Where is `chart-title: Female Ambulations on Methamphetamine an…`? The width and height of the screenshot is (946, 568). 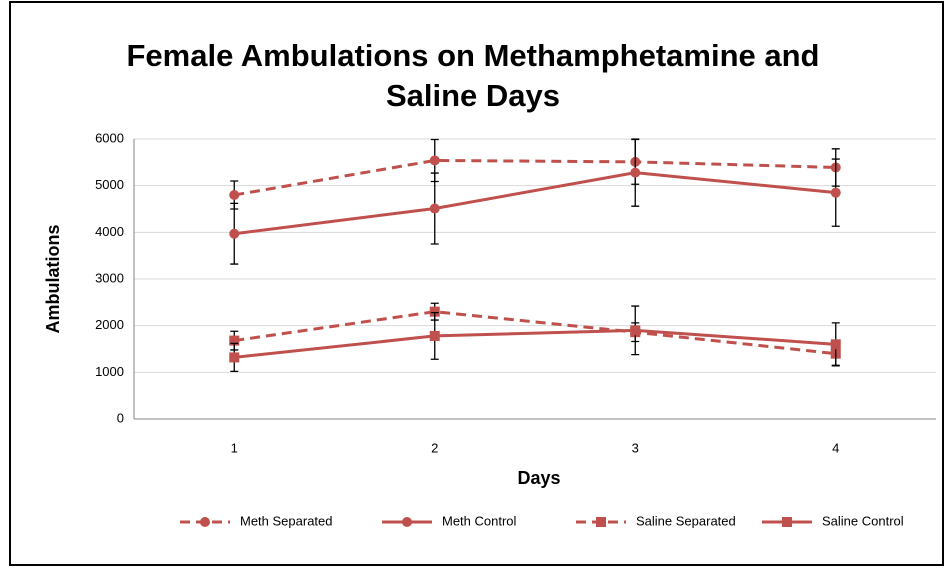 chart-title: Female Ambulations on Methamphetamine an… is located at coordinates (473, 75).